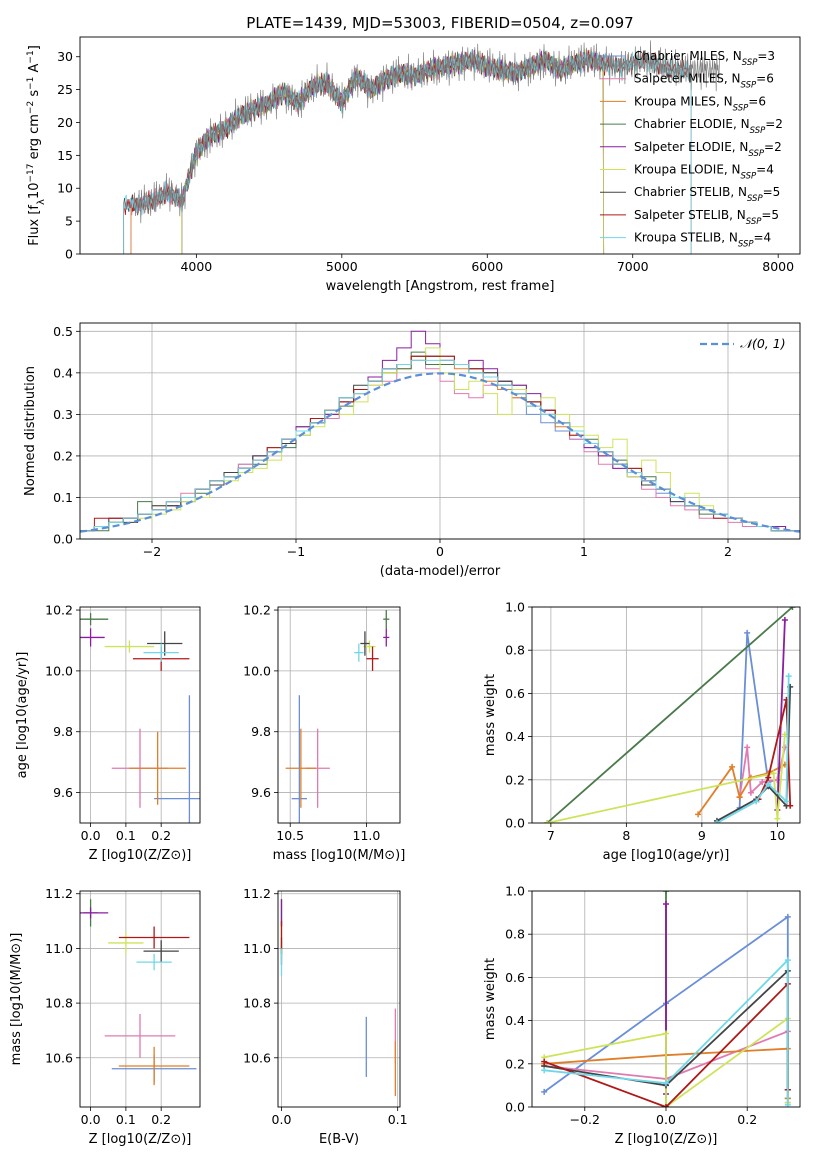 The width and height of the screenshot is (819, 1174). I want to click on legend-label: Salpeter ELODIE, NSSP=2, so click(708, 149).